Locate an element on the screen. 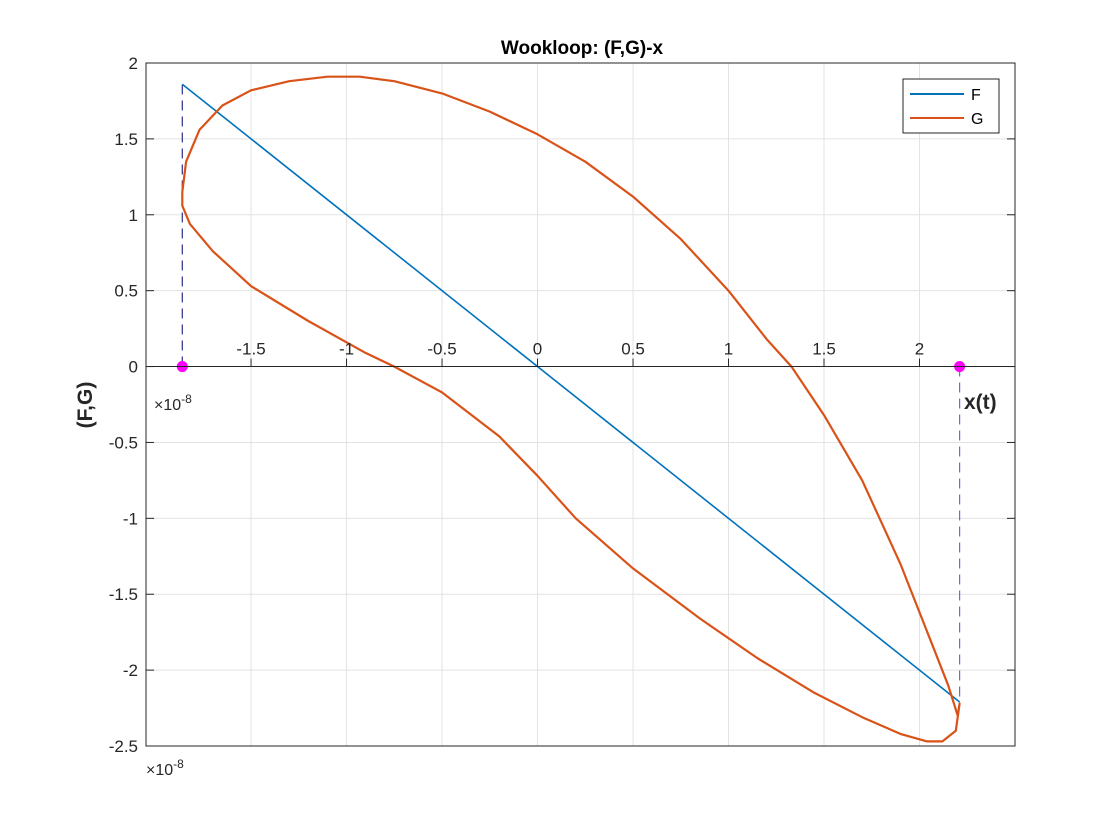  legend-label-G: G is located at coordinates (977, 119).